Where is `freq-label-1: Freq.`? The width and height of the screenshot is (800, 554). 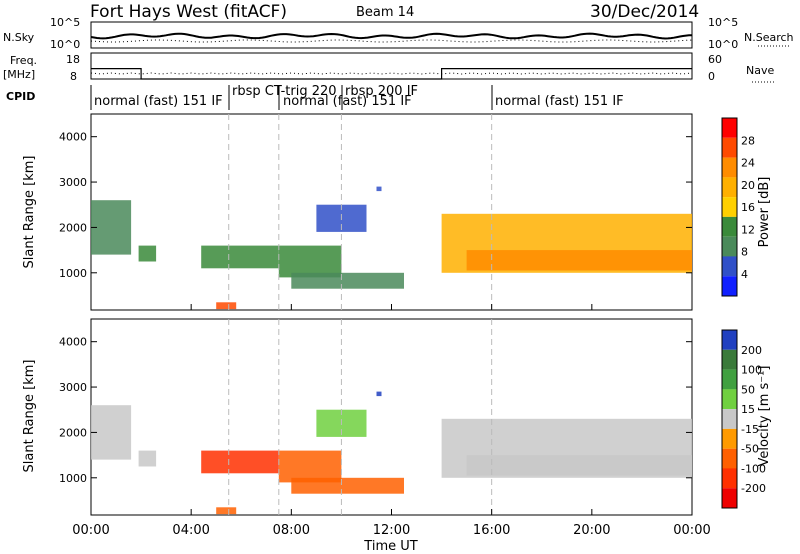
freq-label-1: Freq. is located at coordinates (23, 60).